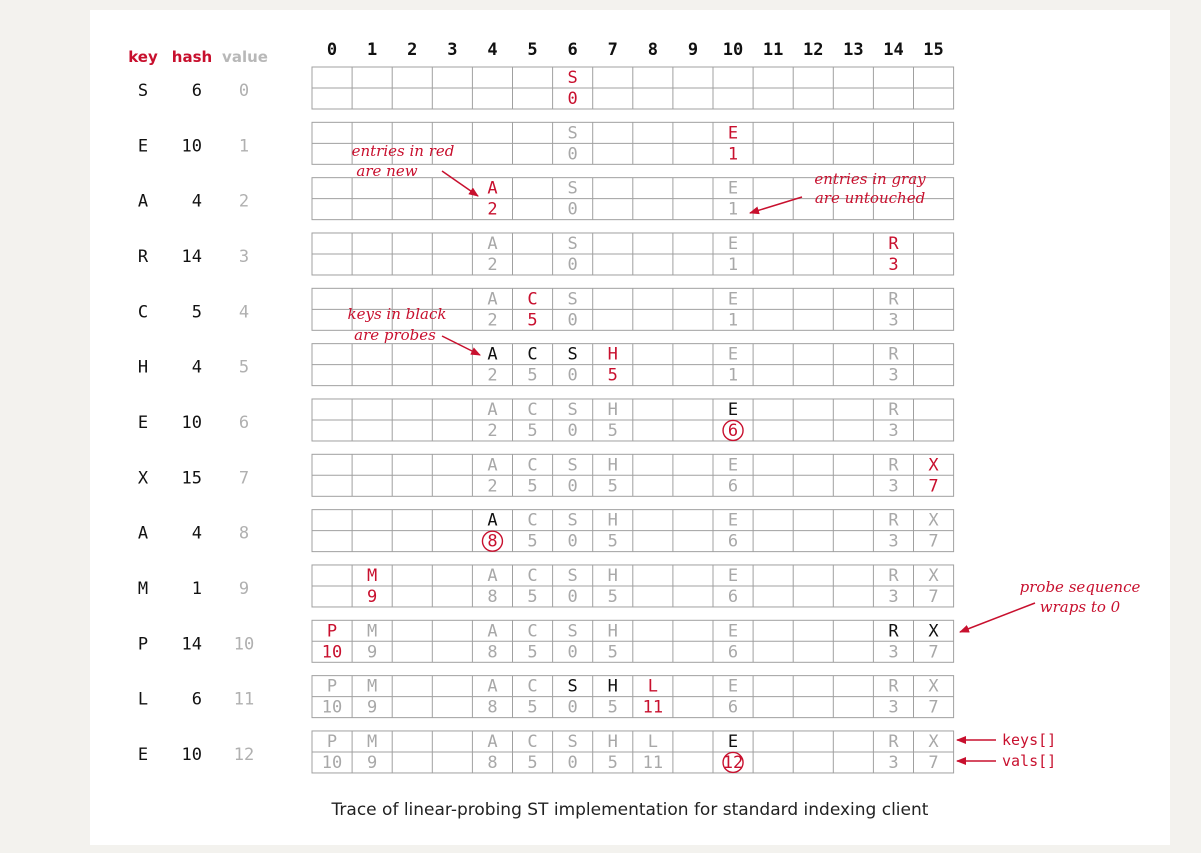  Describe the element at coordinates (870, 198) in the screenshot. I see `annotation-untouched-line2: are untouched` at that location.